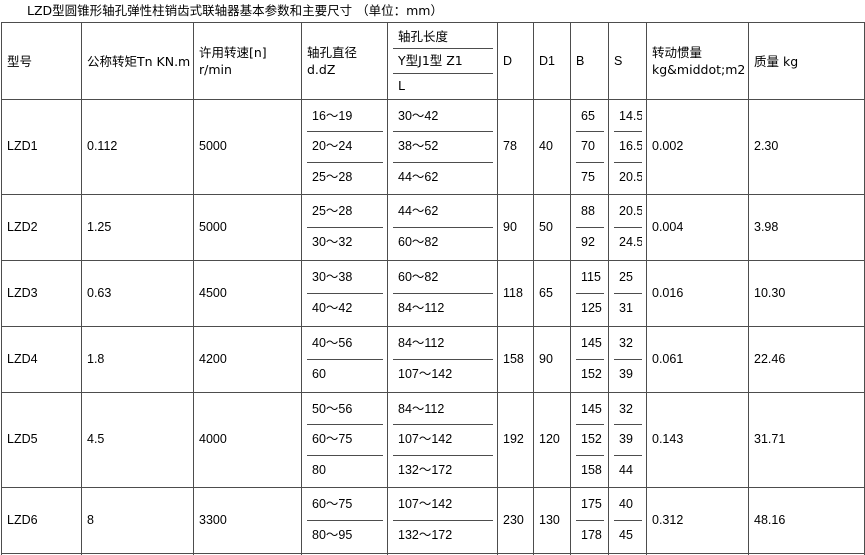  I want to click on cell-bore-length: 84～112 107～142 132～172, so click(442, 439).